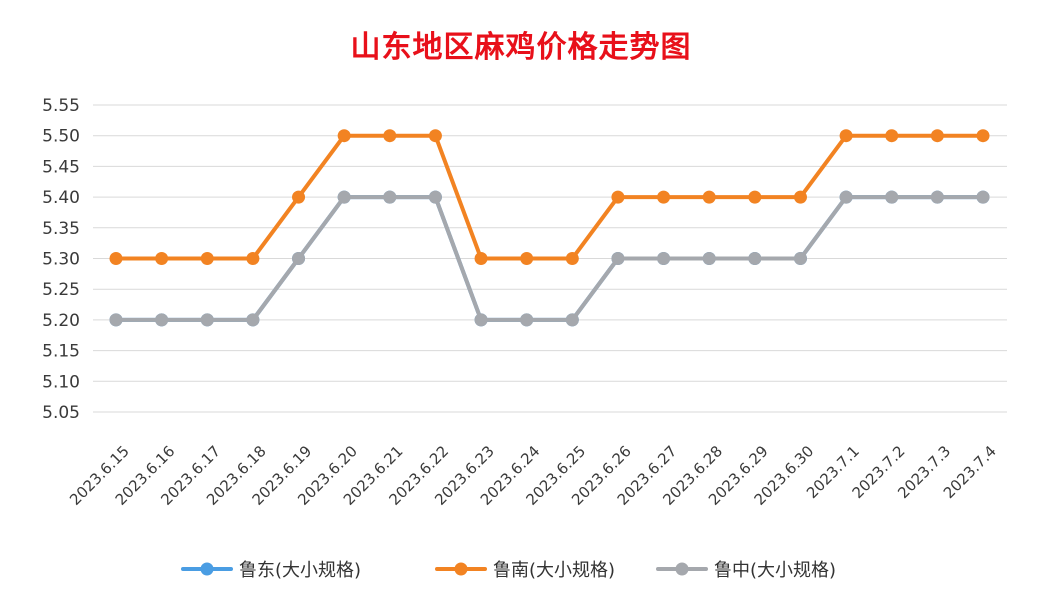  Describe the element at coordinates (61, 229) in the screenshot. I see `y-tick-label: 5.35` at that location.